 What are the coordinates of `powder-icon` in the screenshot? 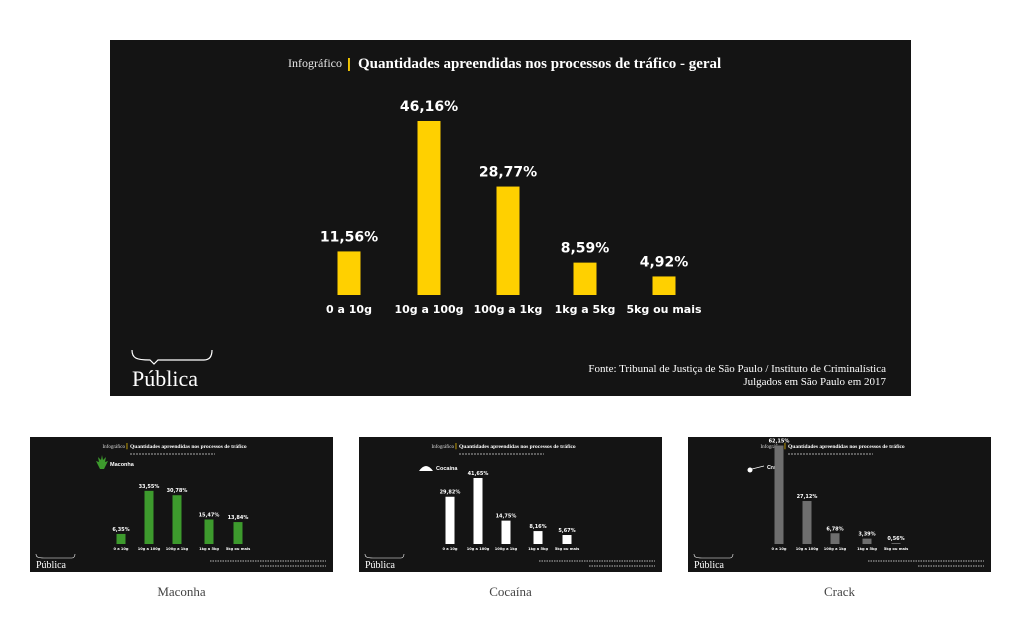 It's located at (426, 468).